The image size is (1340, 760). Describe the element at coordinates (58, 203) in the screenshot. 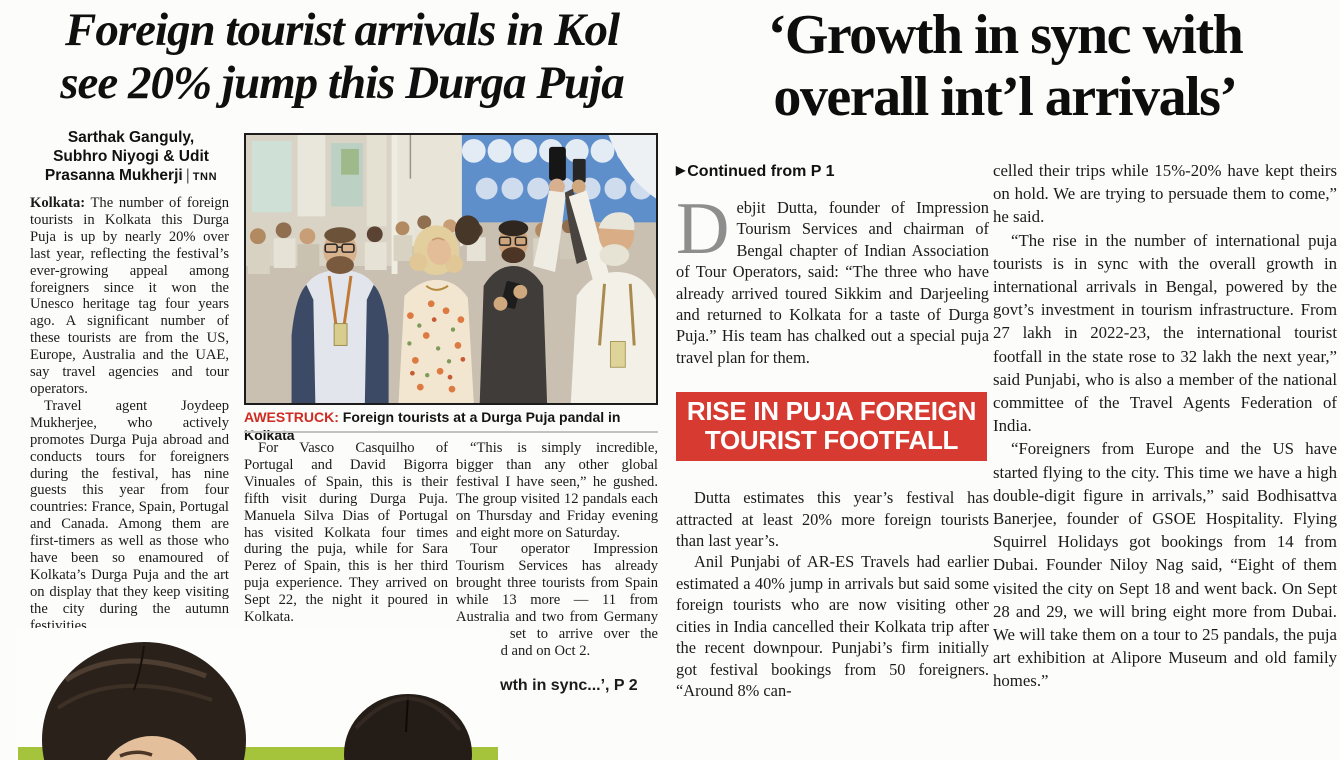

I see `dateline: Kolkata:` at that location.